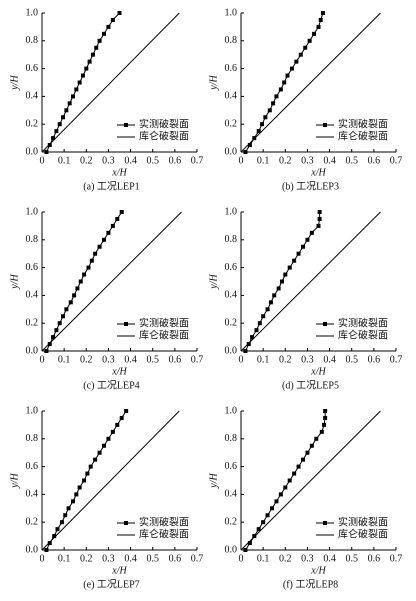  What do you see at coordinates (374, 558) in the screenshot?
I see `x-tick-label: 0.6` at bounding box center [374, 558].